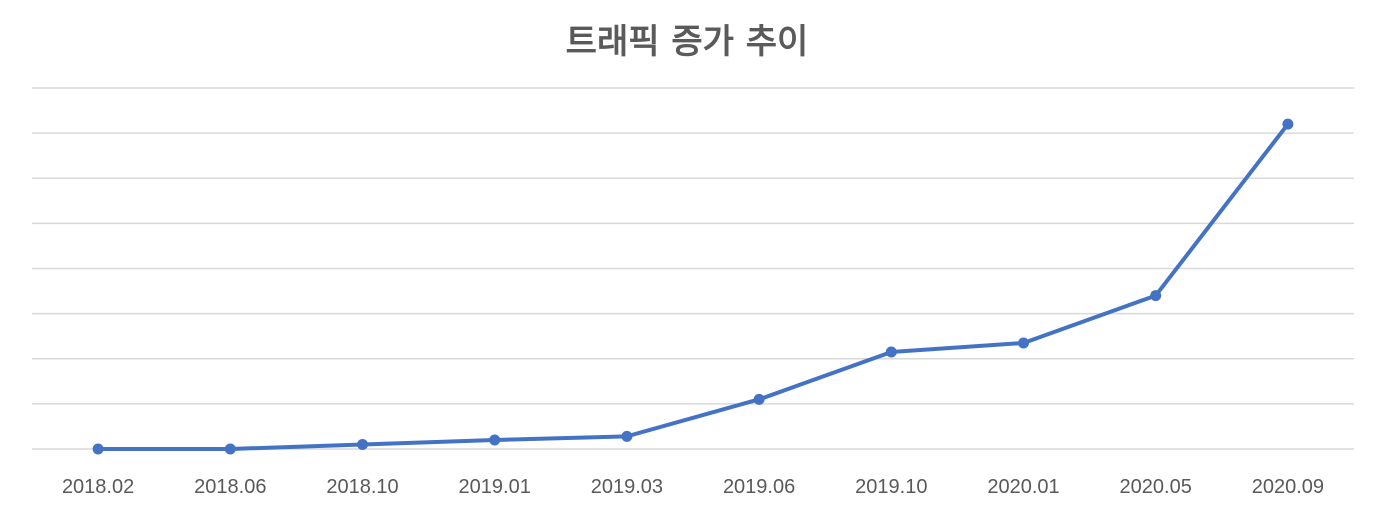 The image size is (1374, 526). Describe the element at coordinates (891, 487) in the screenshot. I see `x-tick-label: 2019.10` at that location.